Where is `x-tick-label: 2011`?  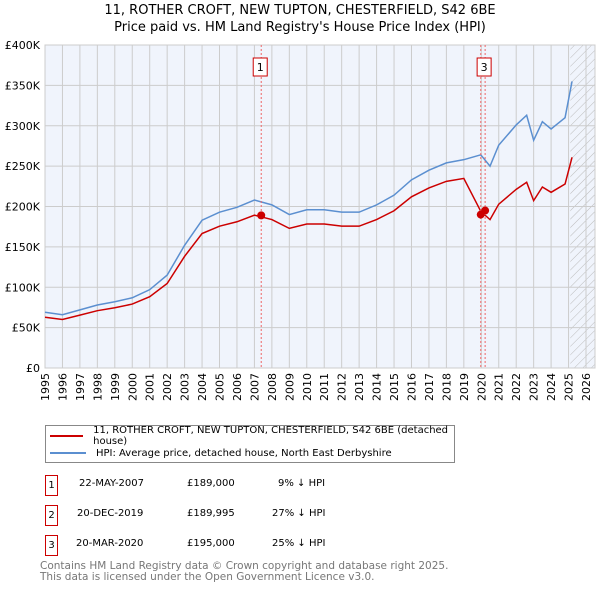 x-tick-label: 2011 is located at coordinates (324, 387).